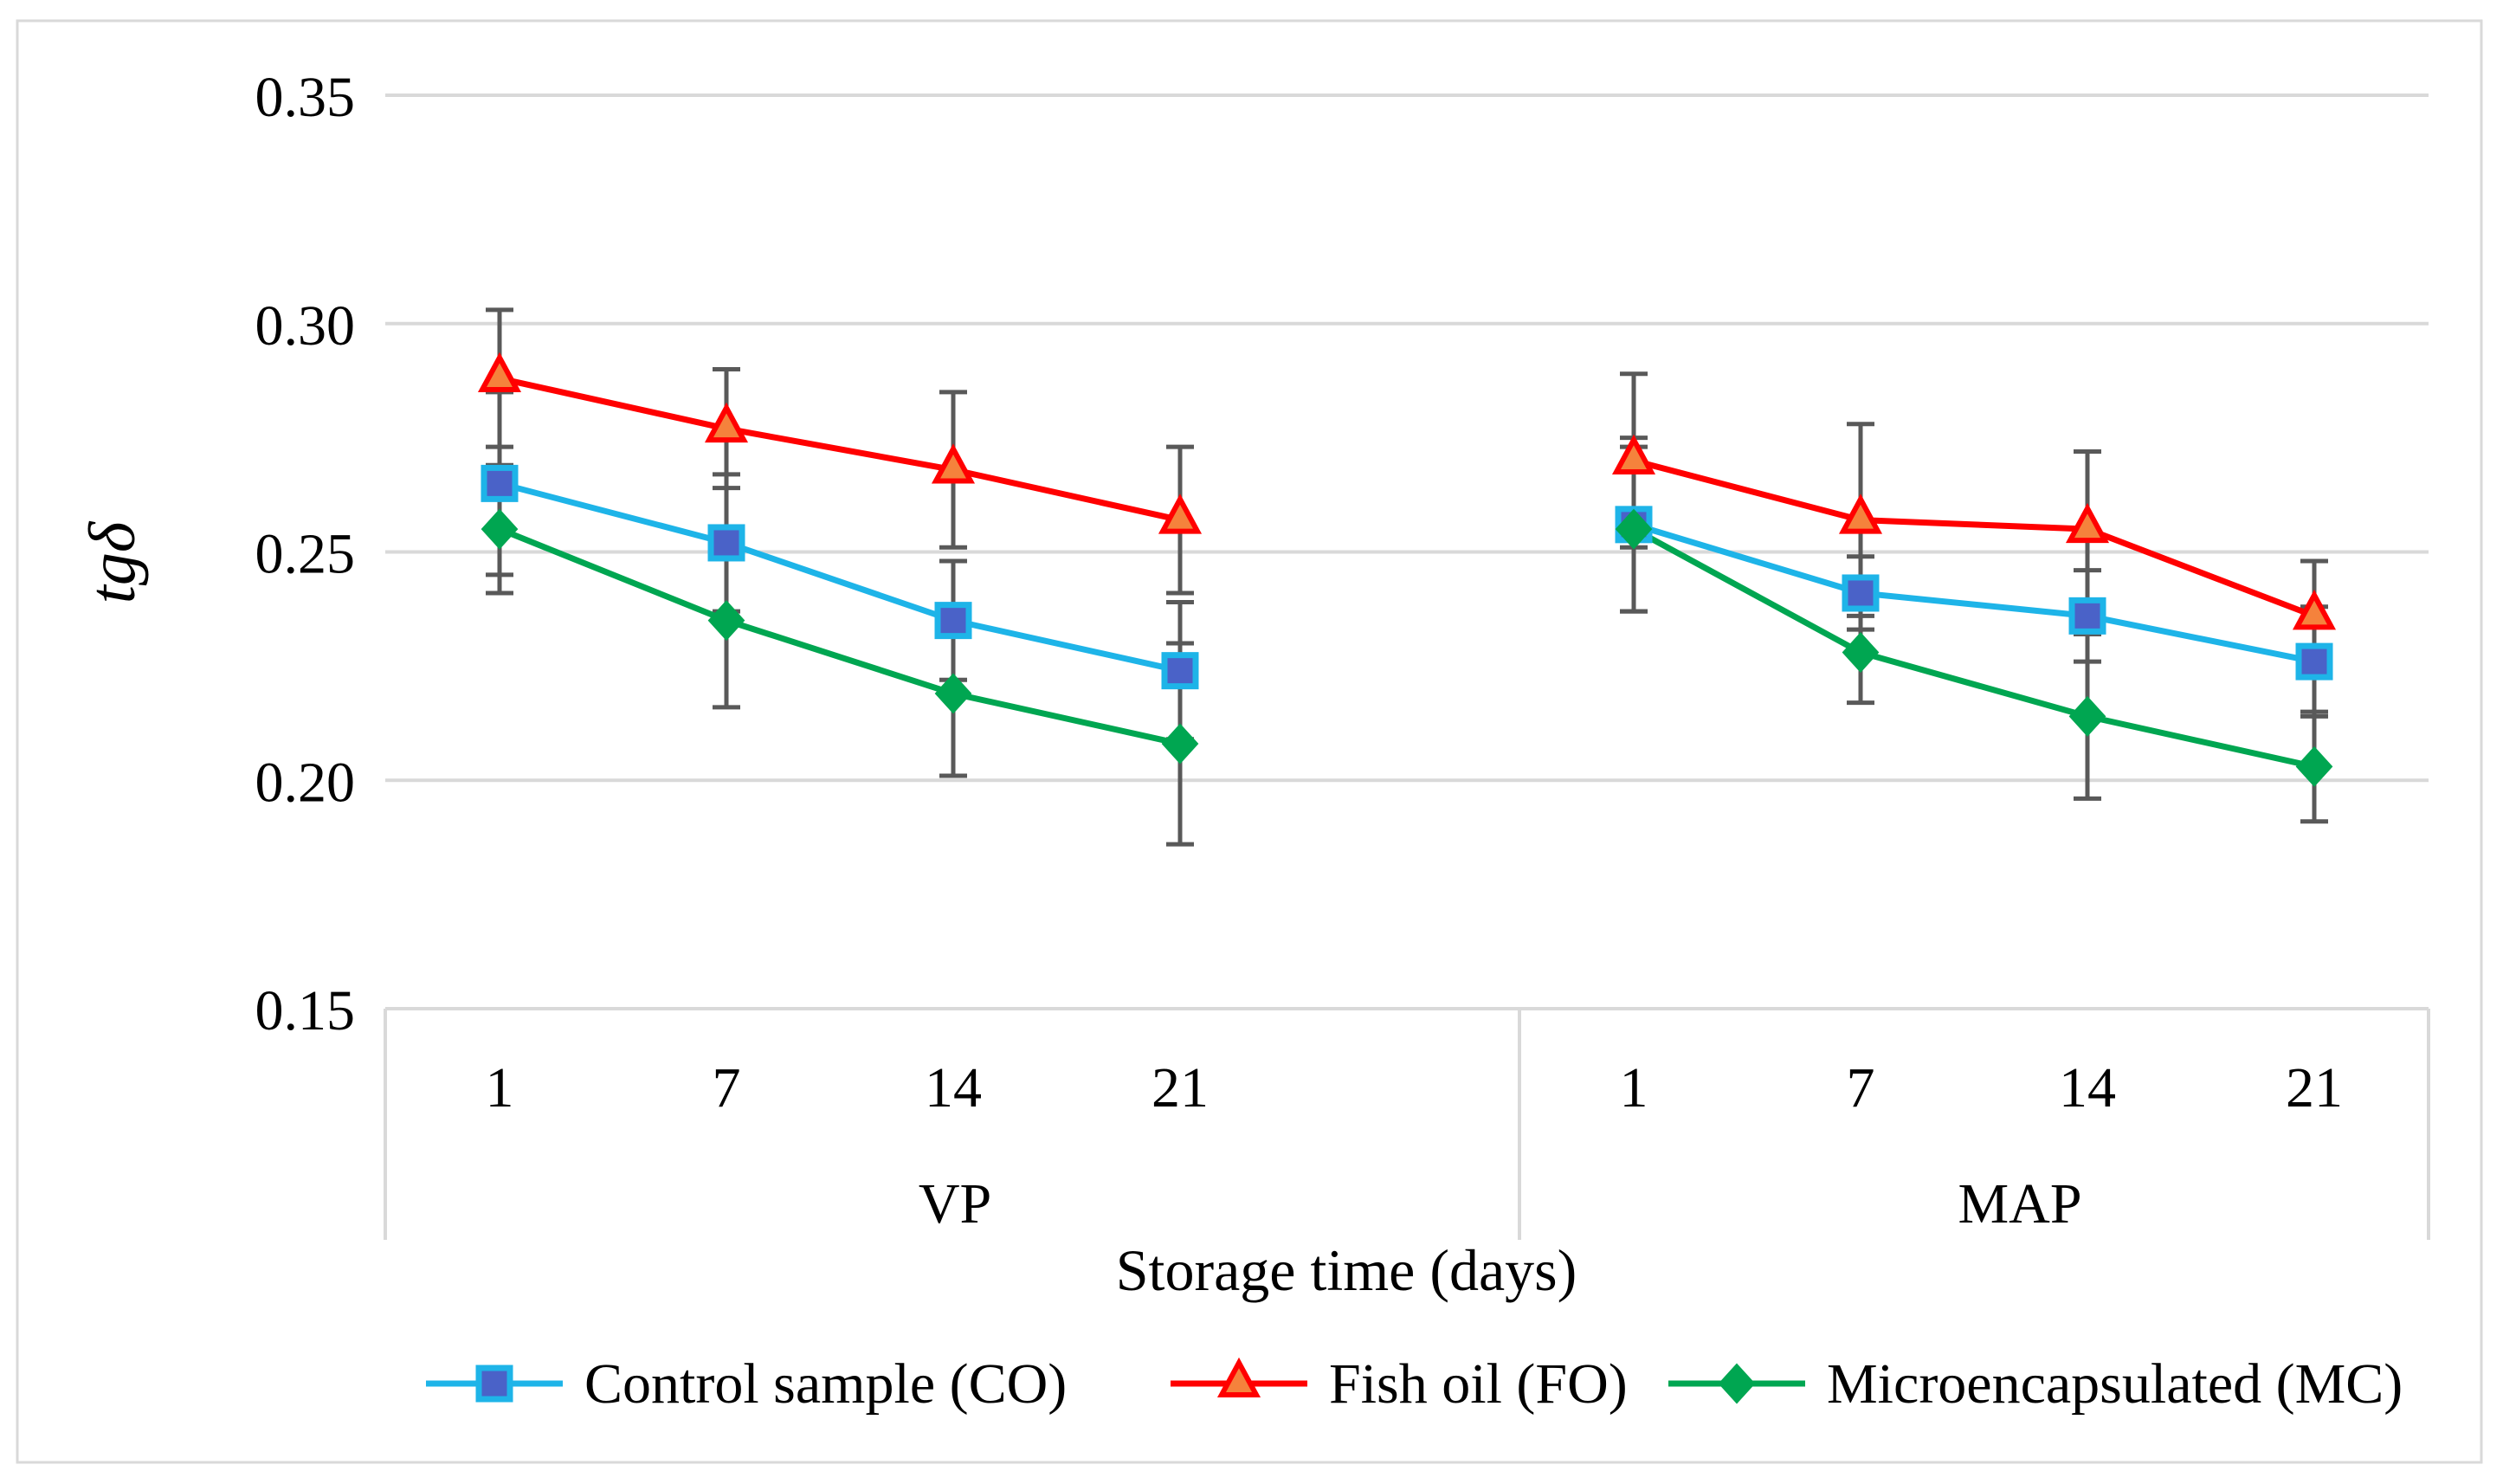 This screenshot has width=2503, height=1484. Describe the element at coordinates (1478, 1384) in the screenshot. I see `legend-label: Fish oil (FO)` at that location.